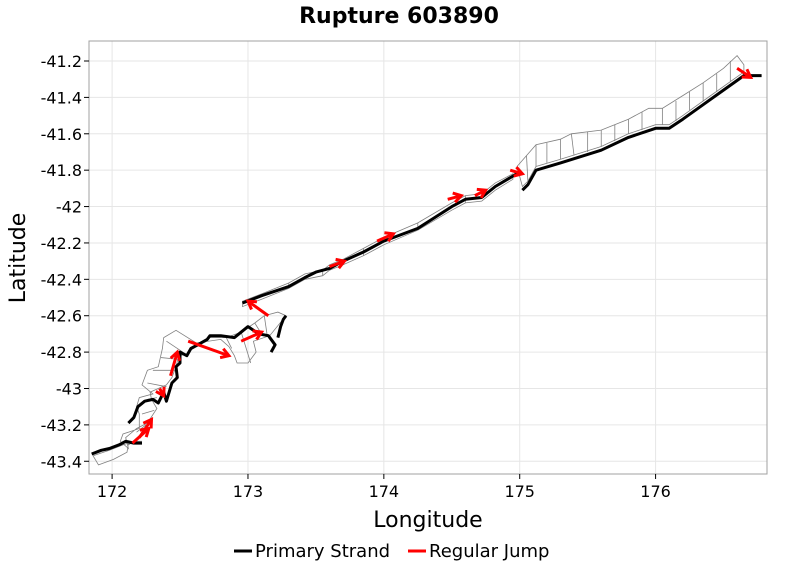 The width and height of the screenshot is (800, 566). I want to click on y-tick-label: -42.4, so click(61, 279).